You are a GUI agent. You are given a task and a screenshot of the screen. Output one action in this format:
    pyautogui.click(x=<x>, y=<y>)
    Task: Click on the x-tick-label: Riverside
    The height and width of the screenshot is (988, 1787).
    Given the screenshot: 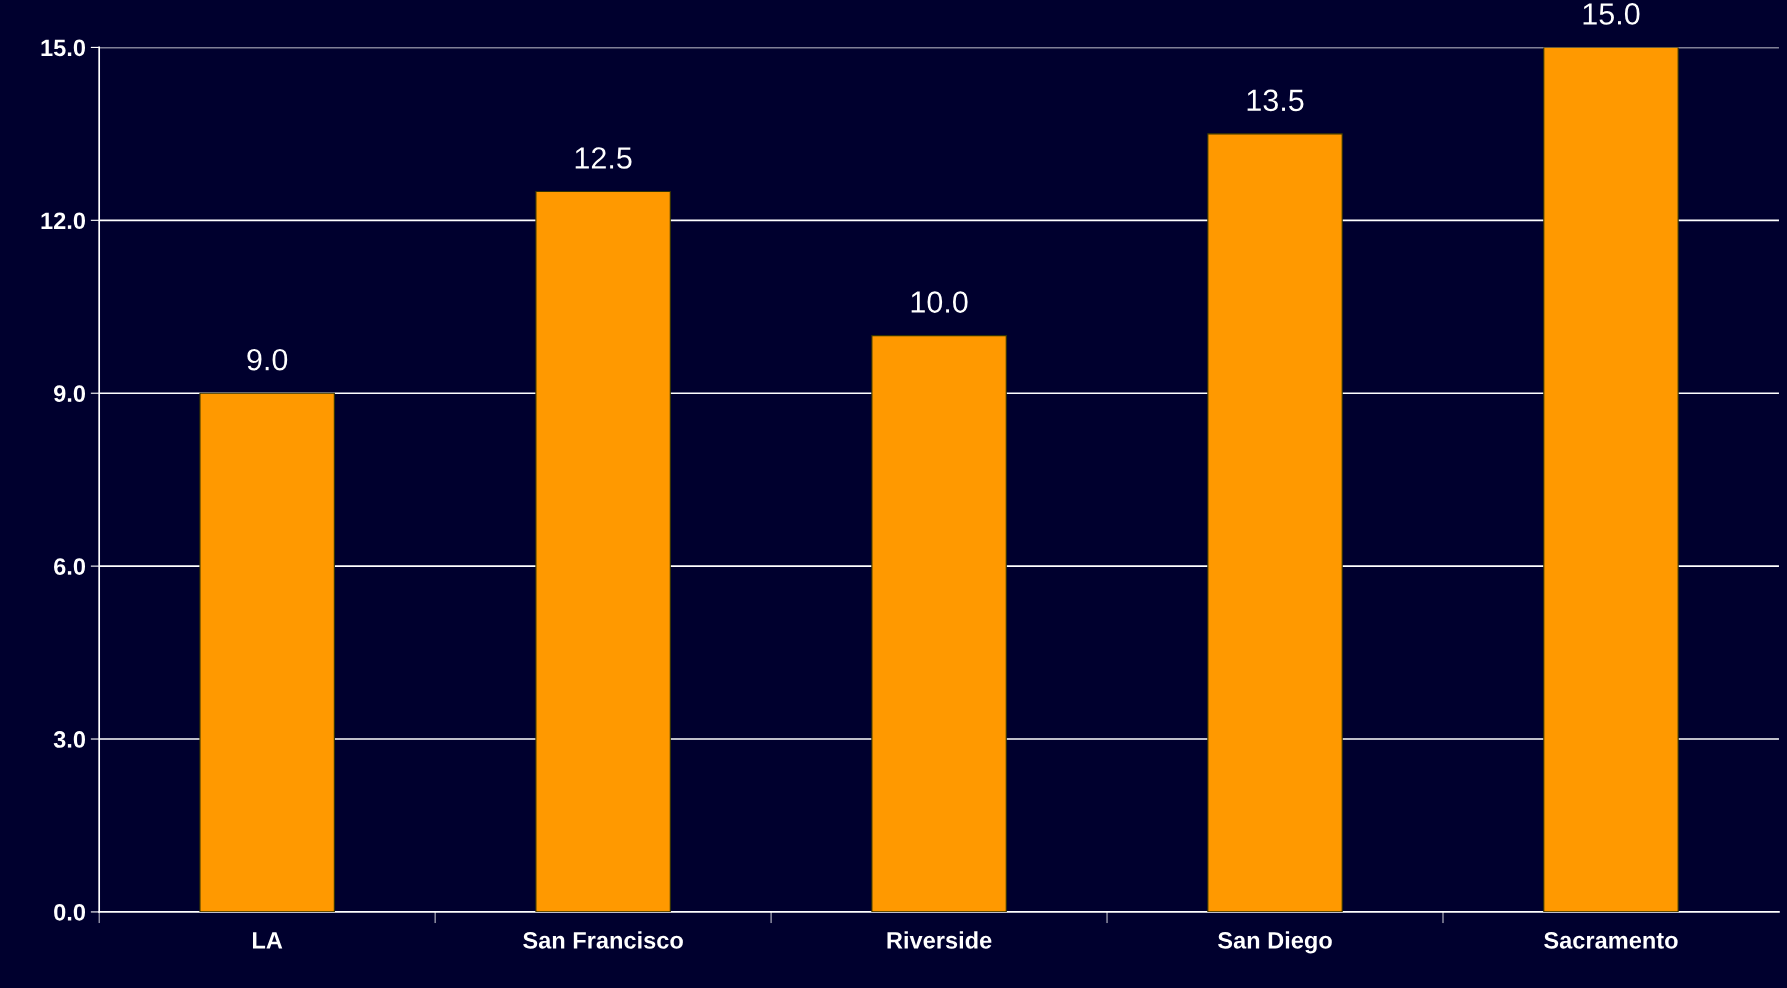 What is the action you would take?
    pyautogui.click(x=939, y=940)
    